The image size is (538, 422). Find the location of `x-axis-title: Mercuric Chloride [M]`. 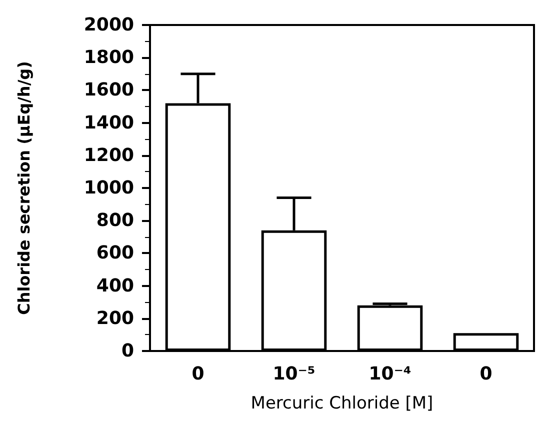

x-axis-title: Mercuric Chloride [M] is located at coordinates (342, 404).